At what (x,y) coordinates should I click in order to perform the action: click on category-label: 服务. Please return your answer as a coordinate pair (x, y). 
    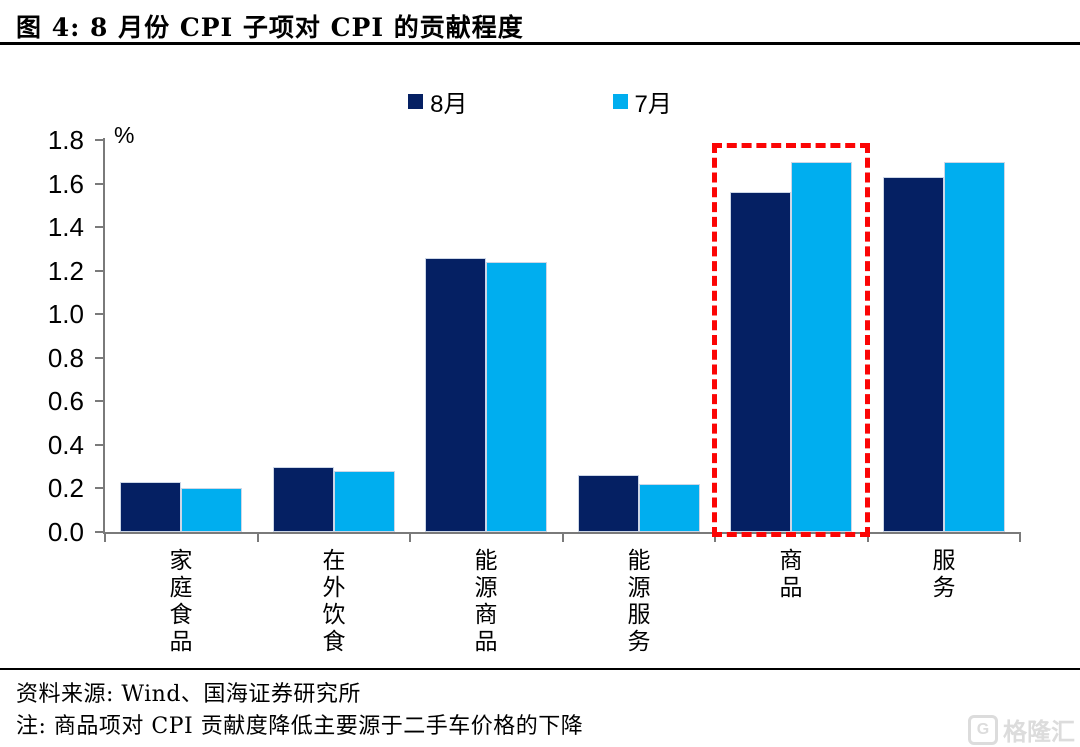
    Looking at the image, I should click on (944, 575).